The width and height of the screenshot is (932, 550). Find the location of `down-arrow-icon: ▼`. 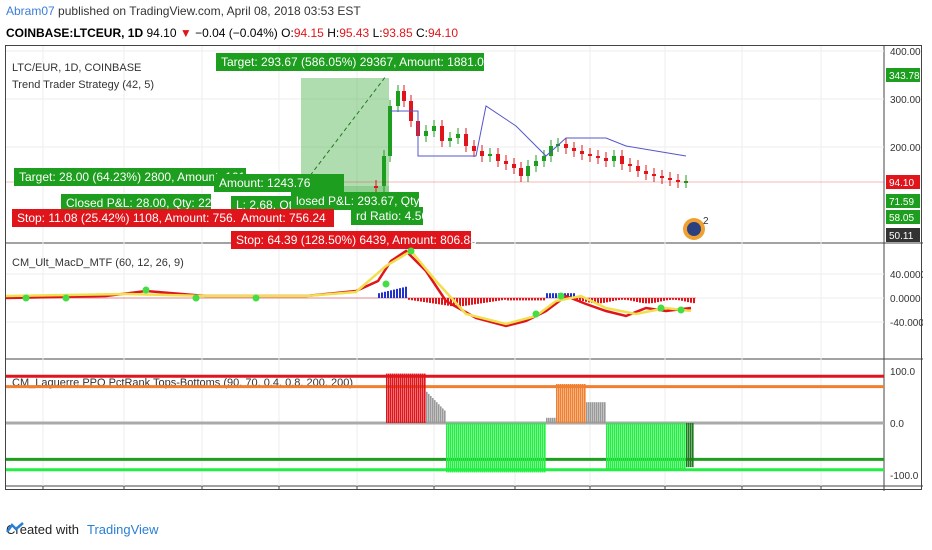

down-arrow-icon: ▼ is located at coordinates (185, 33).